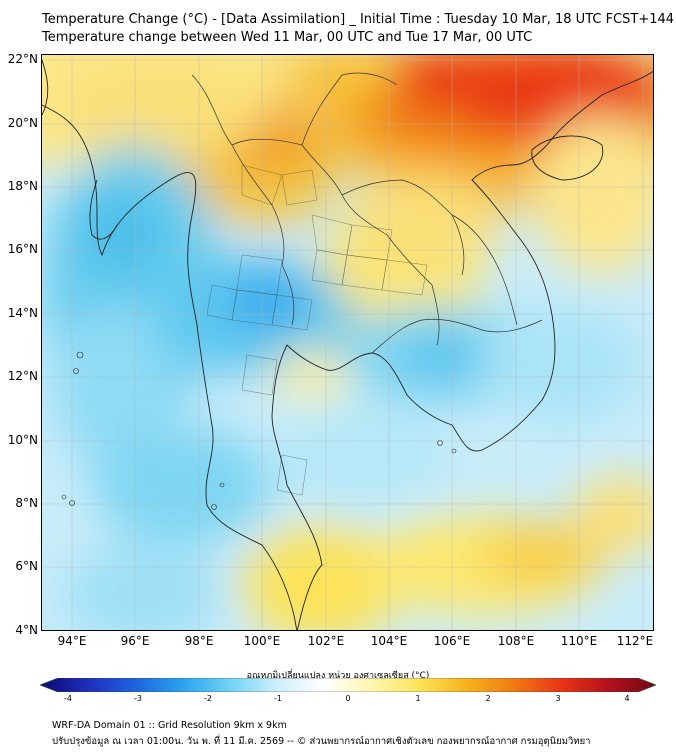  I want to click on colorbar-tick: 4, so click(627, 698).